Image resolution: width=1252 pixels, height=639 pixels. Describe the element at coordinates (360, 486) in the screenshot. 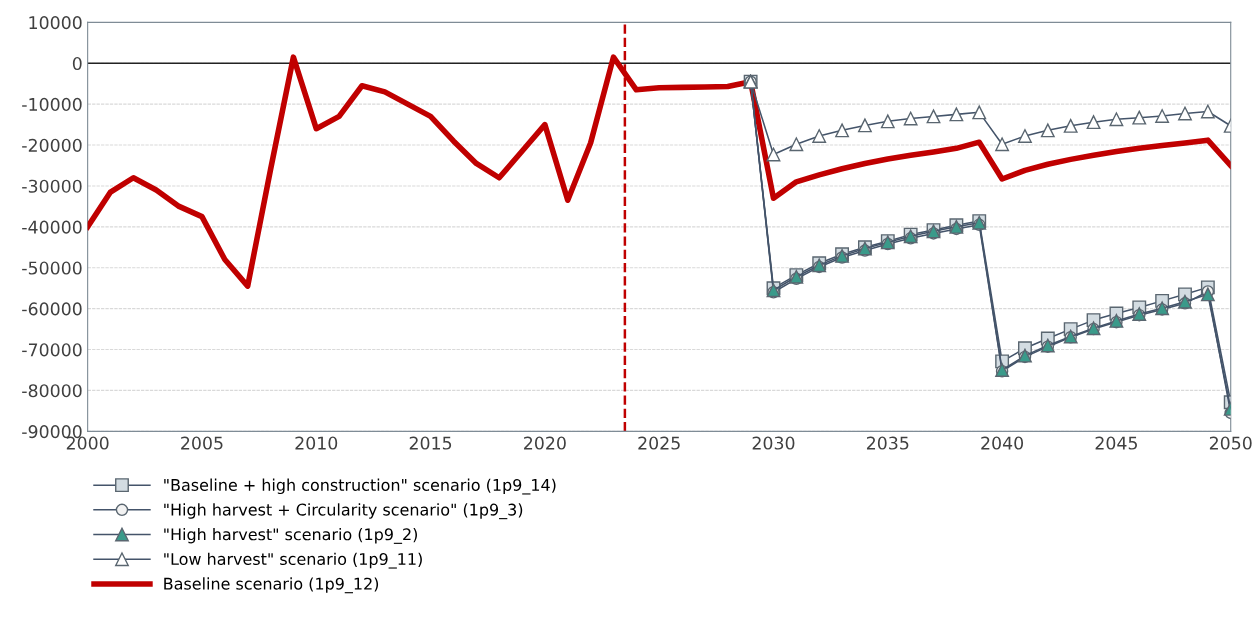

I see `legend-label: "Baseline + high construction" scenario (1p9_14)` at that location.